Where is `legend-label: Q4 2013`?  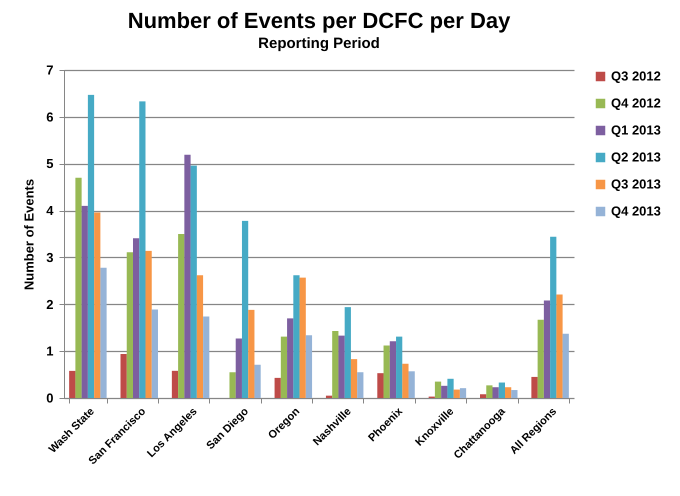 legend-label: Q4 2013 is located at coordinates (636, 211).